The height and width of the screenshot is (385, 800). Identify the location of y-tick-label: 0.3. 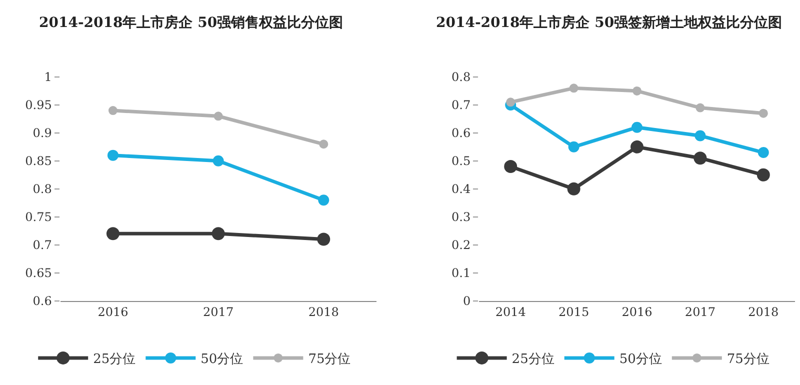
(461, 217).